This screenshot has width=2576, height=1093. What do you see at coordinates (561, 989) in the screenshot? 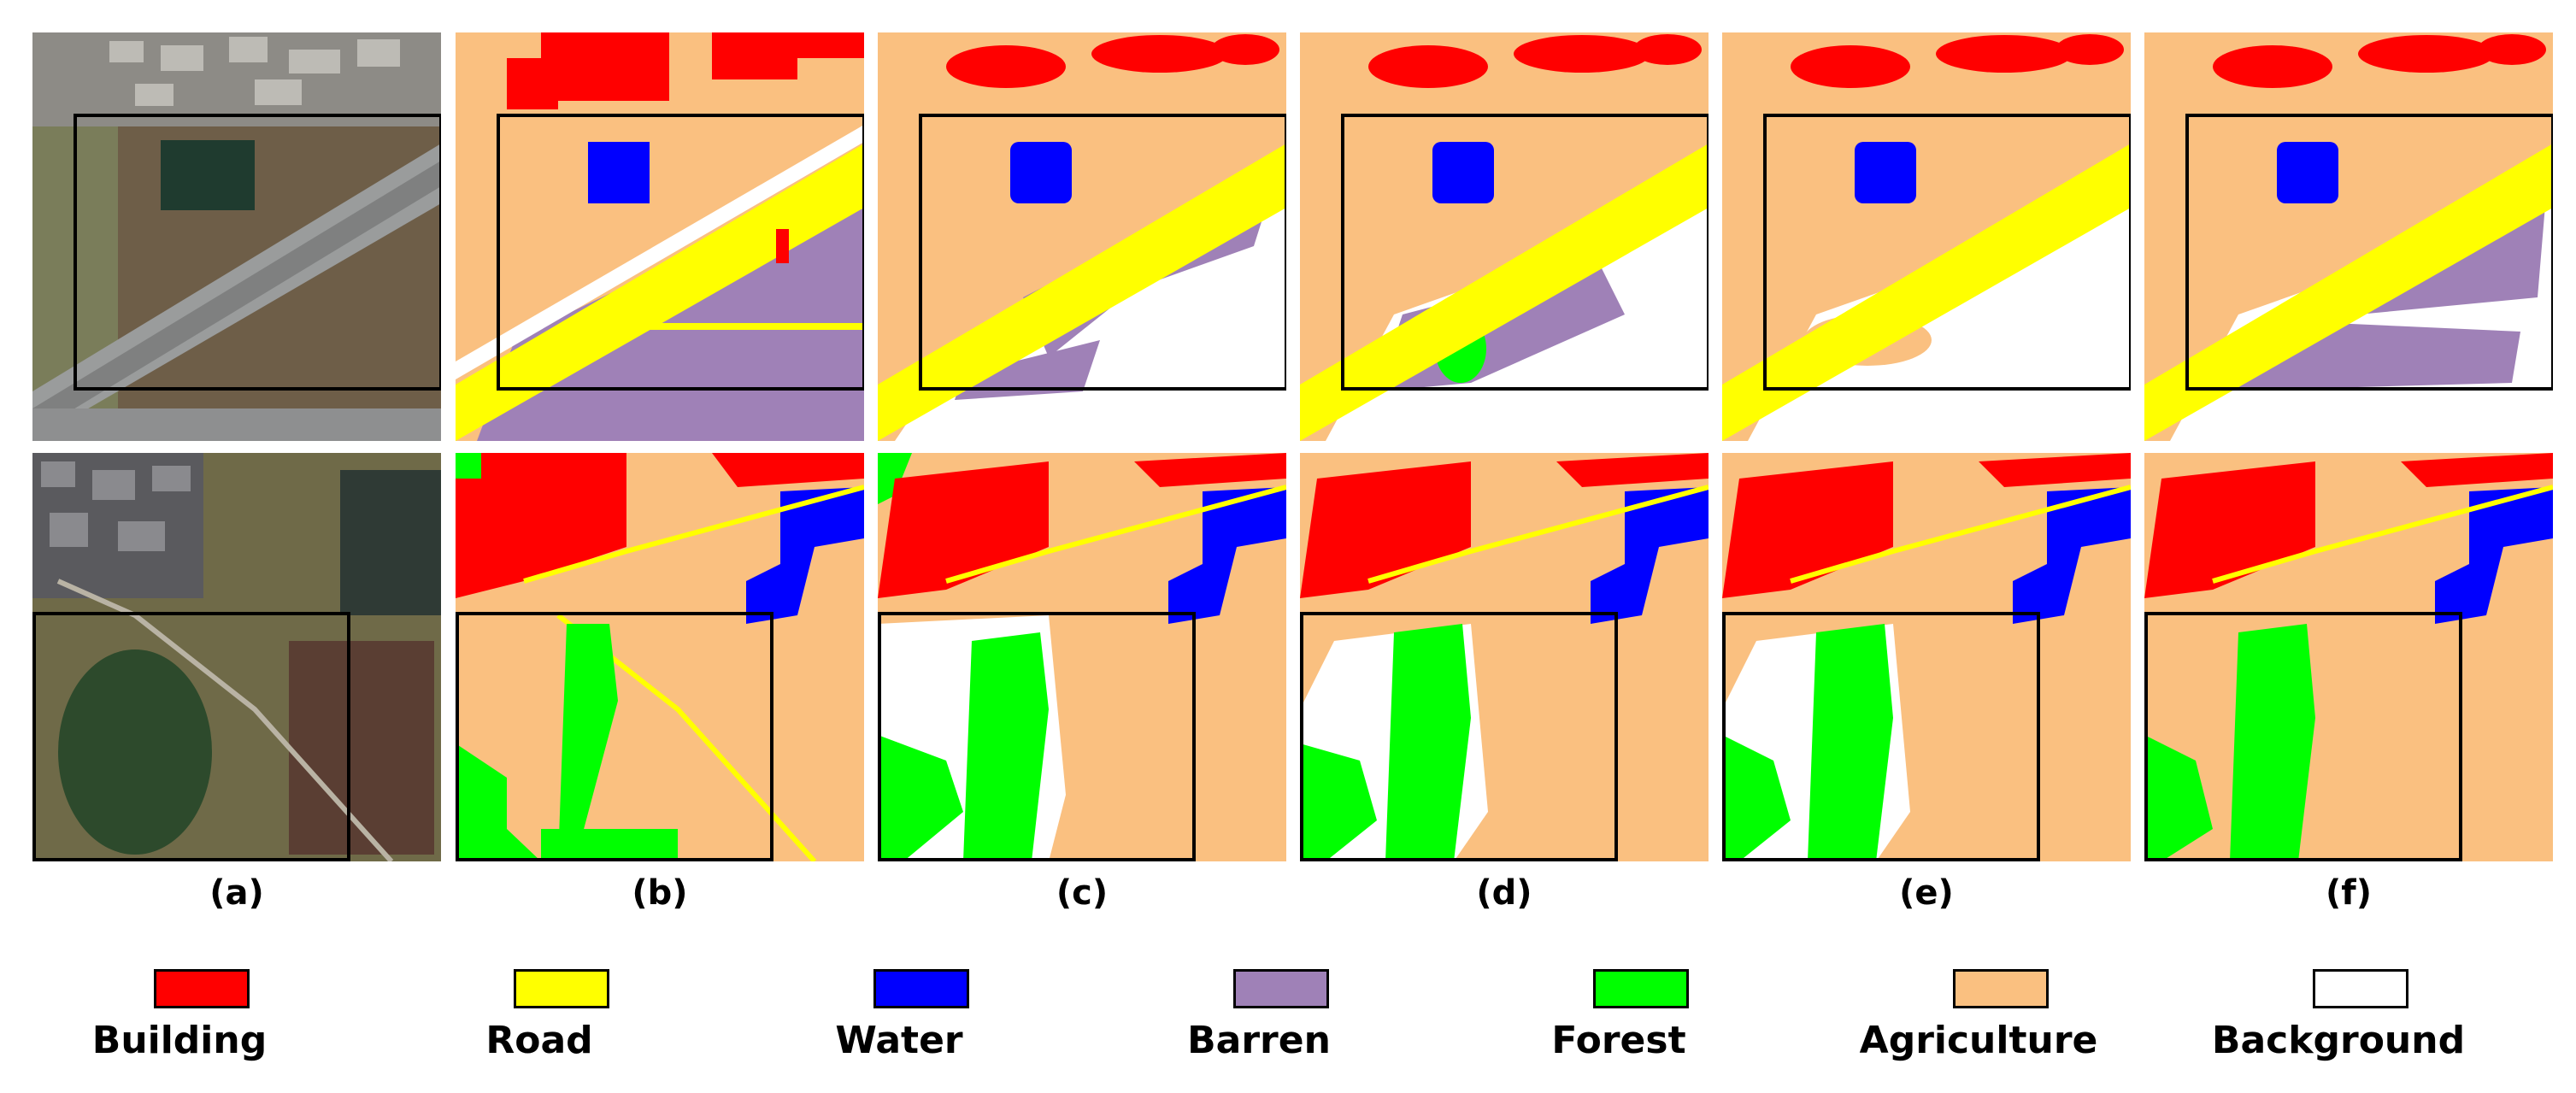
I see `legend-swatch-road` at bounding box center [561, 989].